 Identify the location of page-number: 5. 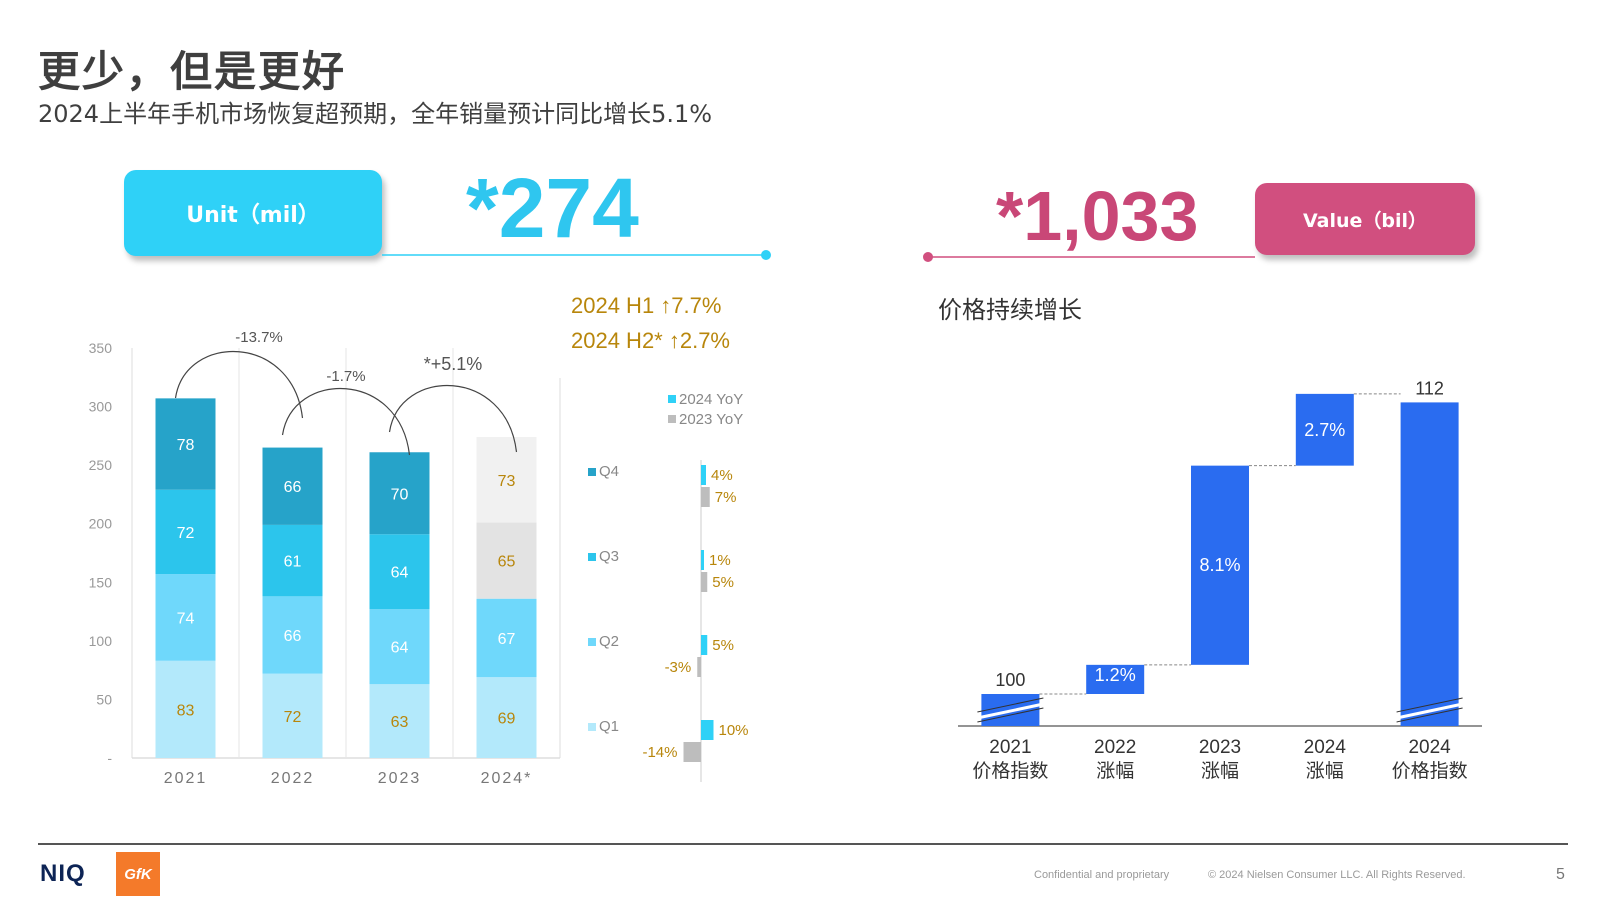
(1560, 874).